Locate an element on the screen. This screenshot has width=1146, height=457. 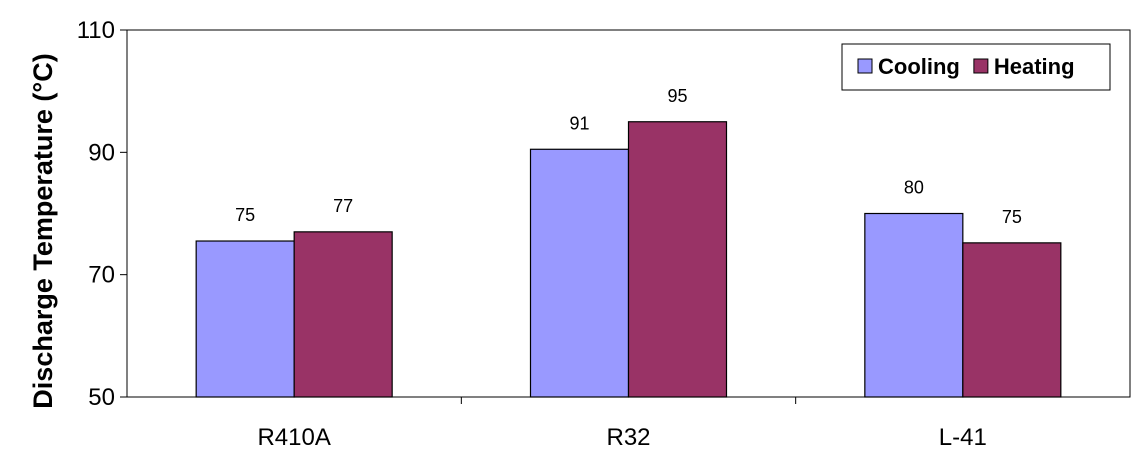
x-axis: R410A R32 L-41 is located at coordinates (622, 424).